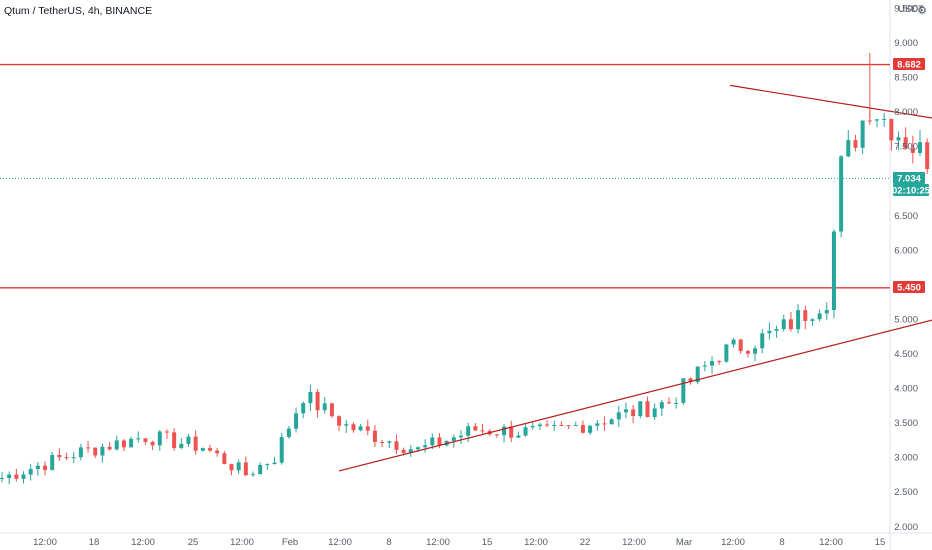 This screenshot has width=932, height=550. Describe the element at coordinates (43, 11) in the screenshot. I see `symbol-name: Qtum / TetherUS` at that location.